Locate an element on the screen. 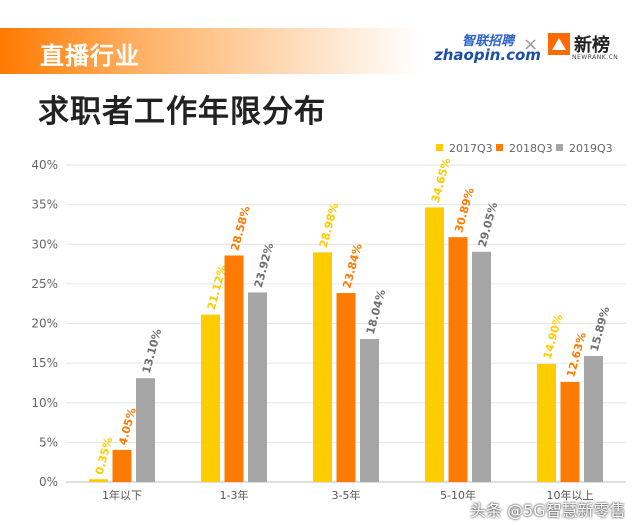  y-tick-label: 10% is located at coordinates (44, 403).